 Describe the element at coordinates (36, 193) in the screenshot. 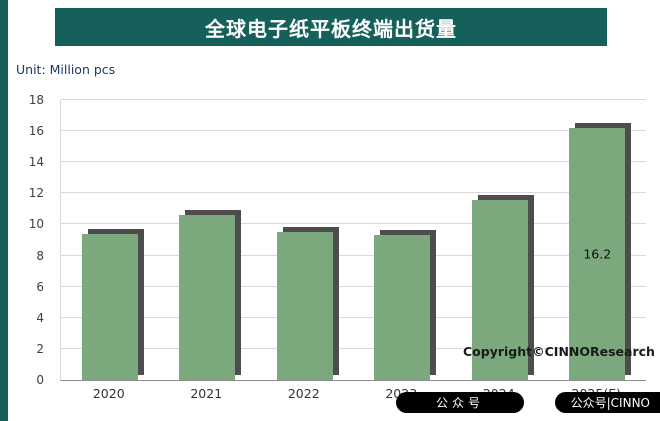

I see `y-tick-label-12: 12` at that location.